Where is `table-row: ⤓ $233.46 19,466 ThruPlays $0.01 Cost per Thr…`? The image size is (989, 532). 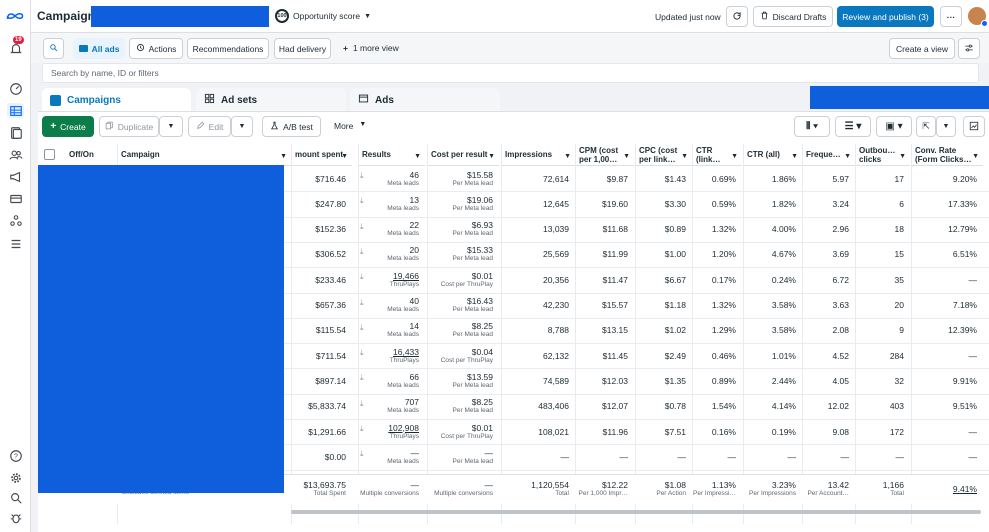
table-row: ⤓ $233.46 19,466 ThruPlays $0.01 Cost per Thr… is located at coordinates (513, 279).